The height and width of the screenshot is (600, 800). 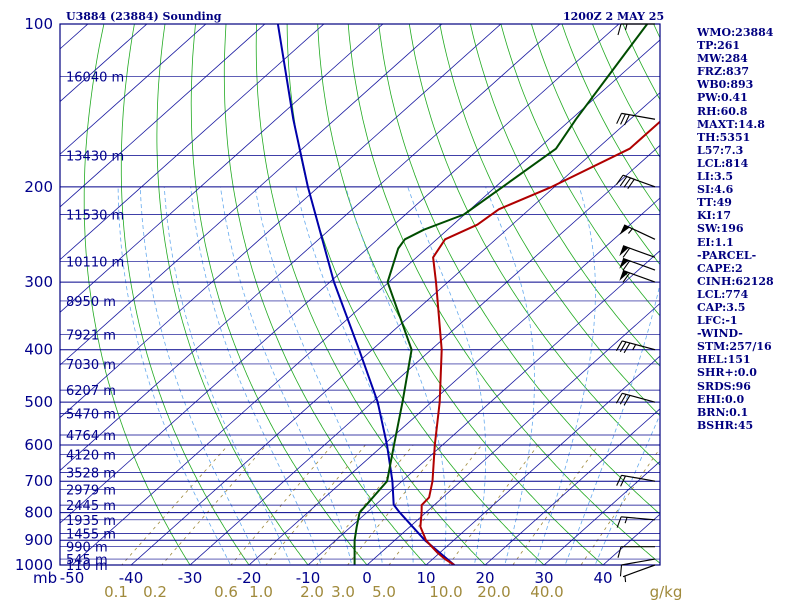 I want to click on height-label: 3528 m, so click(x=91, y=474).